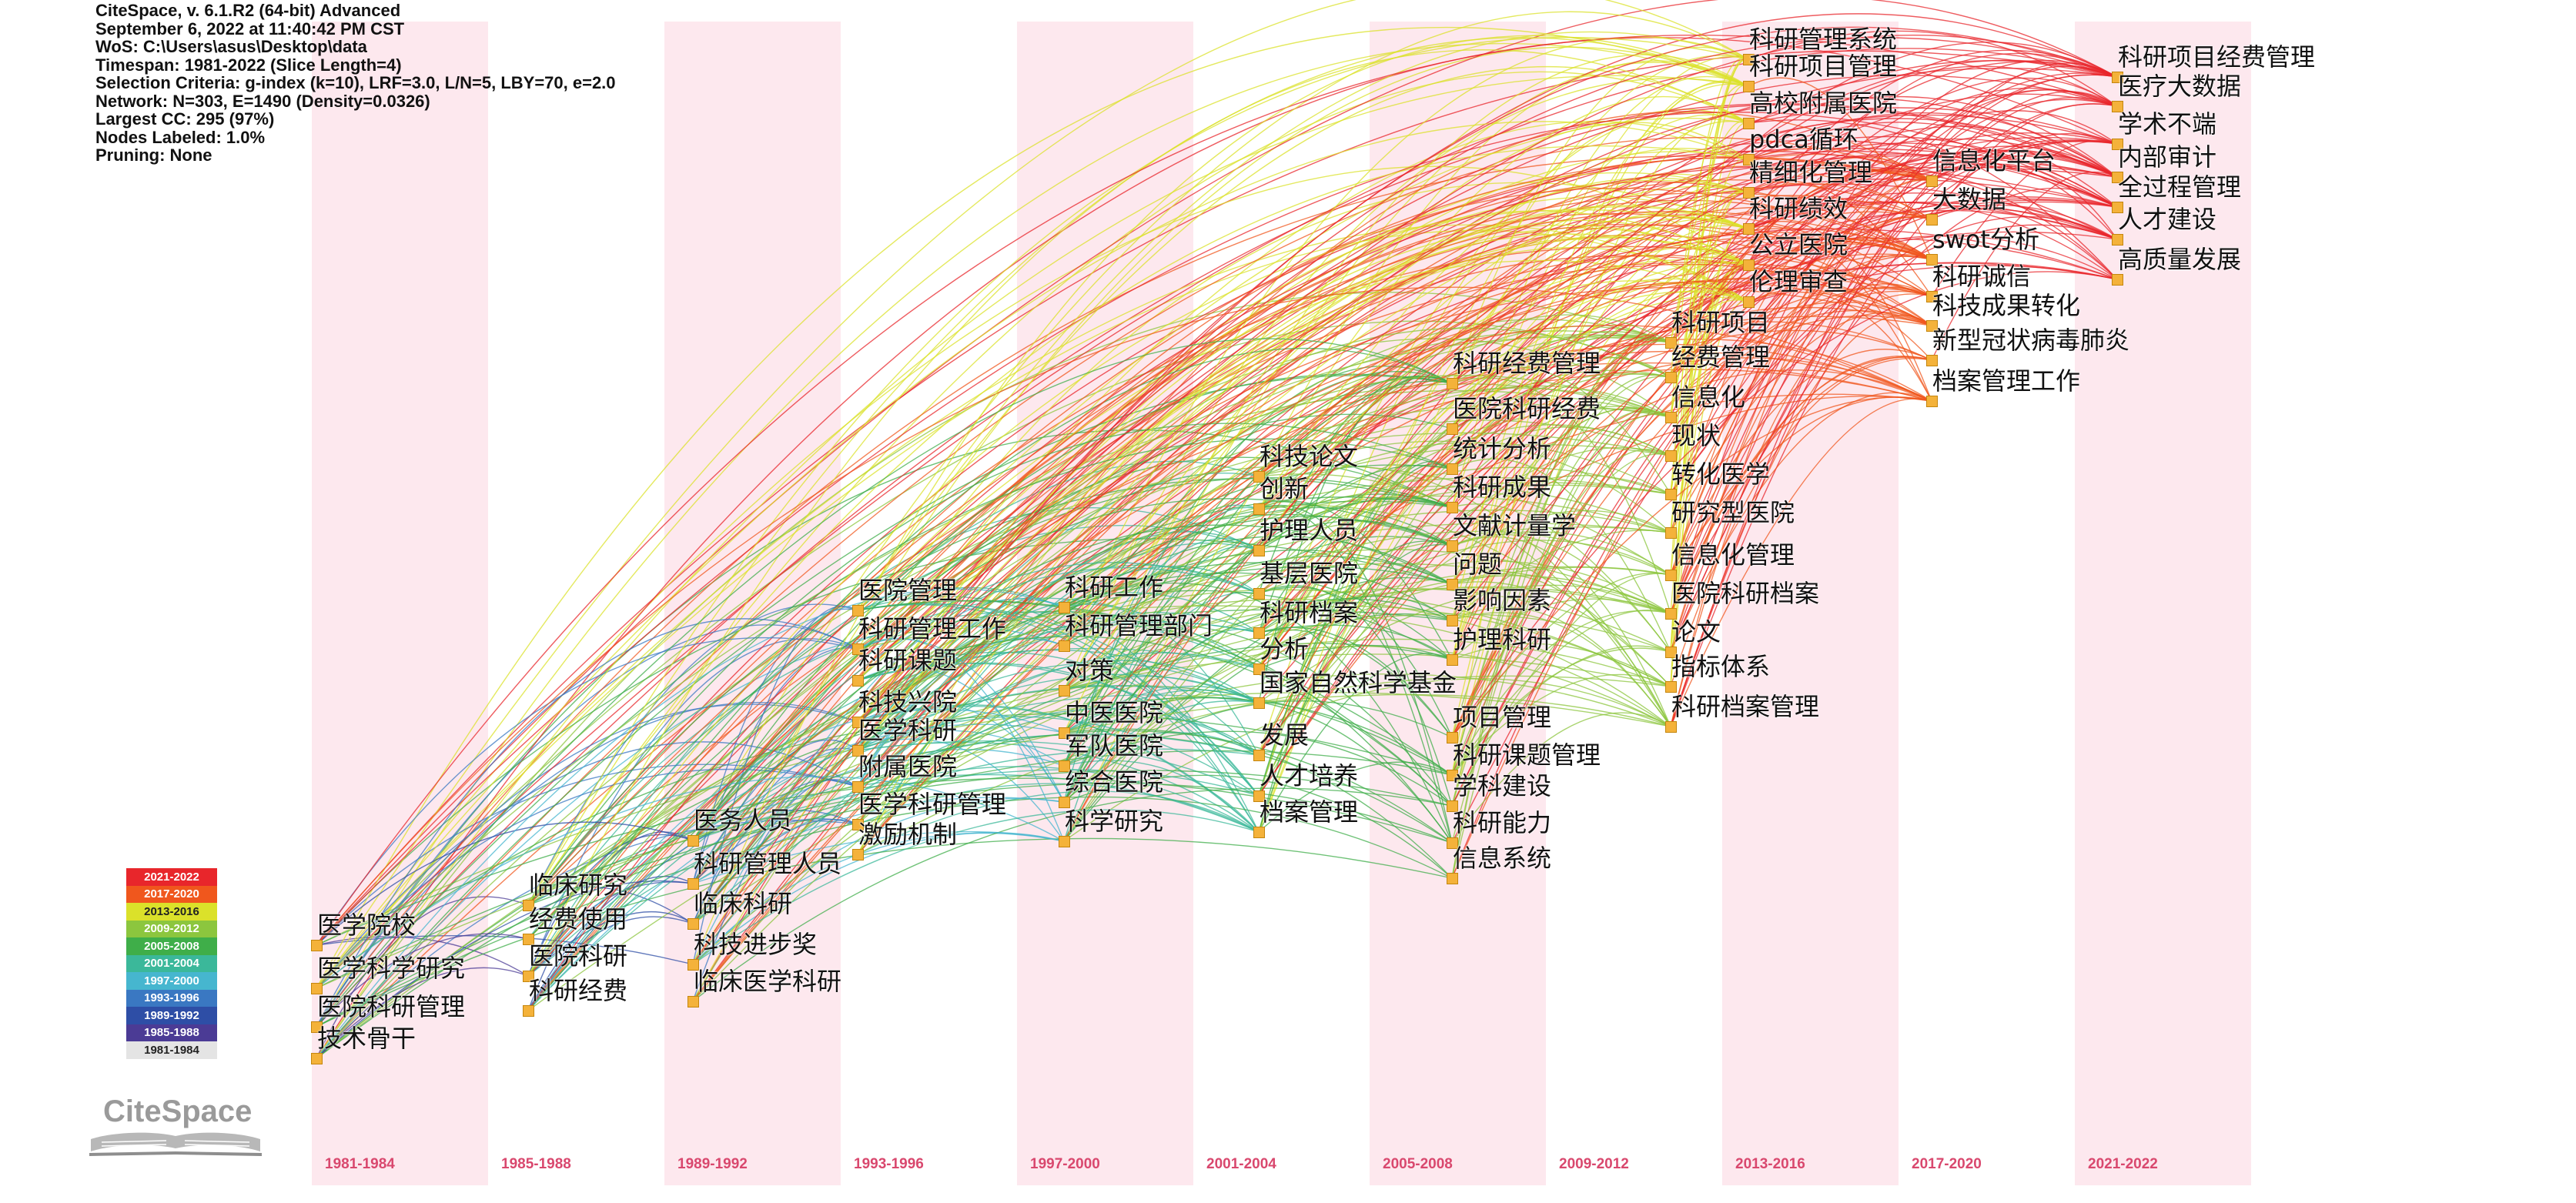  Describe the element at coordinates (250, 28) in the screenshot. I see `info-line: September 6, 2022 at 11:40:42 PM CST` at that location.